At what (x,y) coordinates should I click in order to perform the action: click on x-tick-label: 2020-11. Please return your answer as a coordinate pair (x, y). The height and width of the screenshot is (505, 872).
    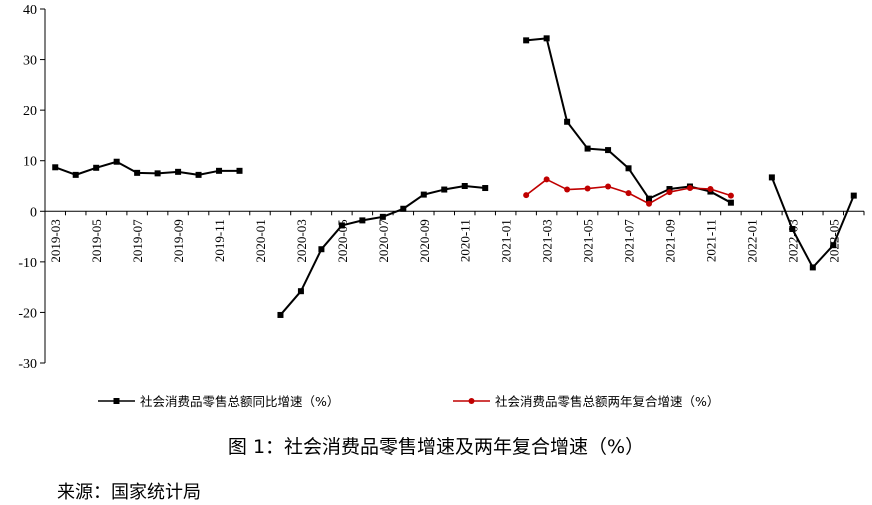
    Looking at the image, I should click on (465, 240).